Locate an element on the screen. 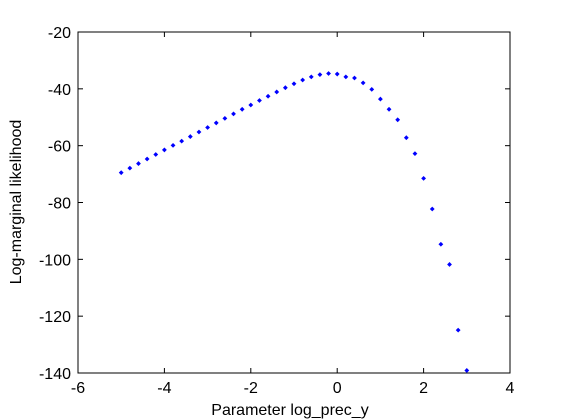  x-tick-label: 2 is located at coordinates (423, 388).